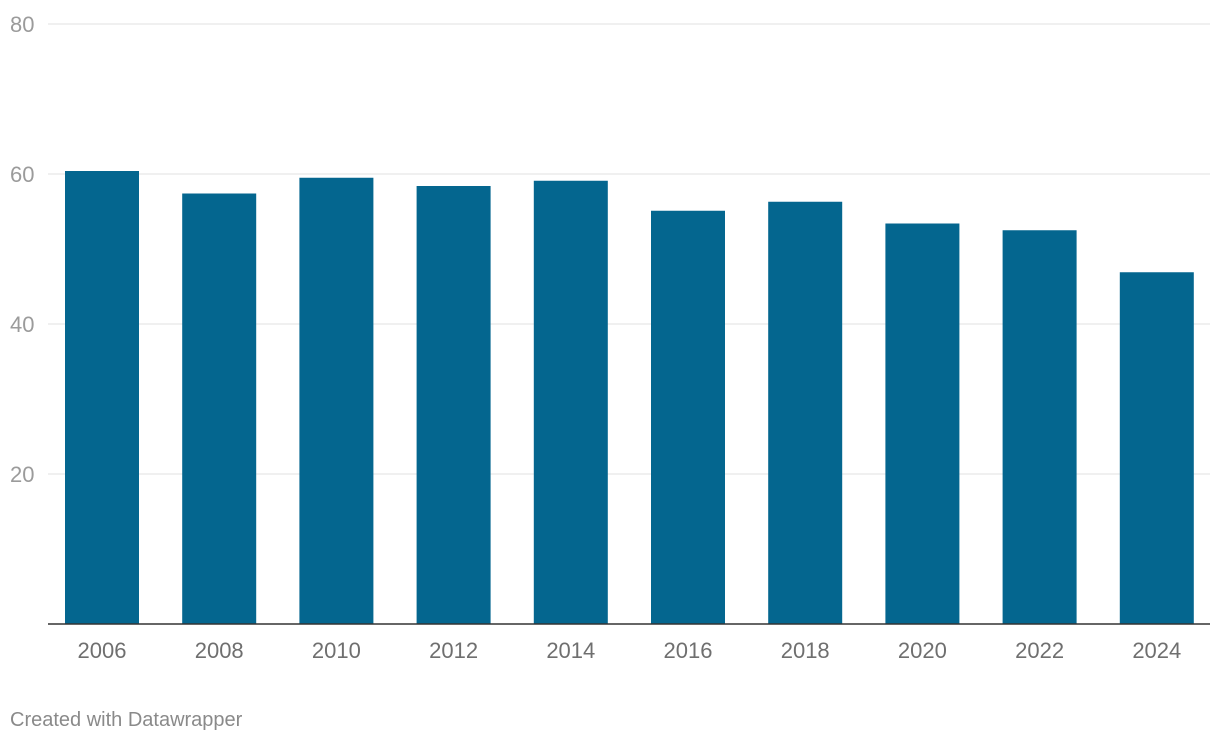 The image size is (1220, 746). What do you see at coordinates (688, 417) in the screenshot?
I see `bar-2016` at bounding box center [688, 417].